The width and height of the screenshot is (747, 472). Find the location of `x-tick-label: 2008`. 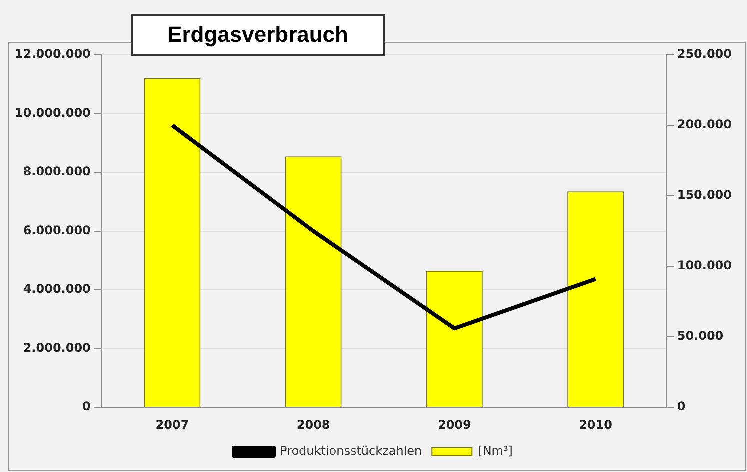

x-tick-label: 2008 is located at coordinates (313, 425).